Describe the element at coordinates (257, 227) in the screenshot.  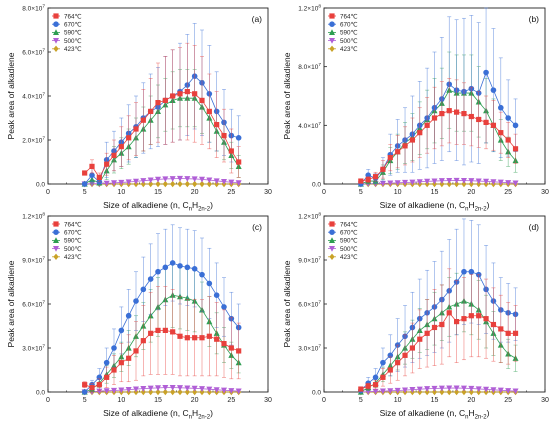
I see `panel-label: (c)` at that location.